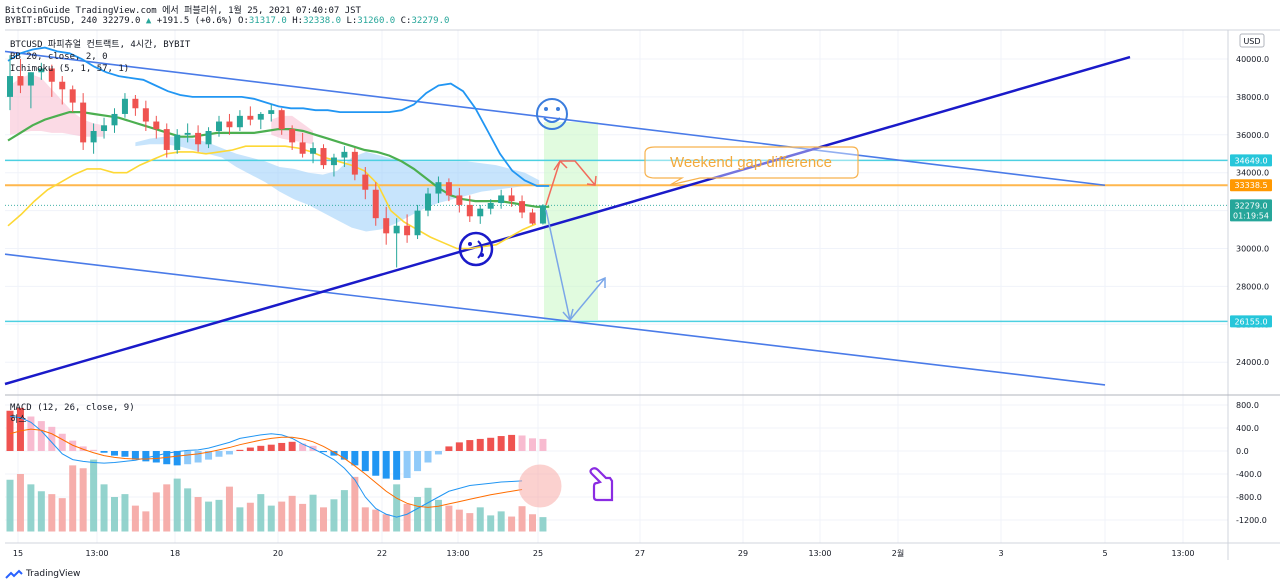 The width and height of the screenshot is (1280, 588). Describe the element at coordinates (540, 486) in the screenshot. I see `macd-highlight-circle` at that location.